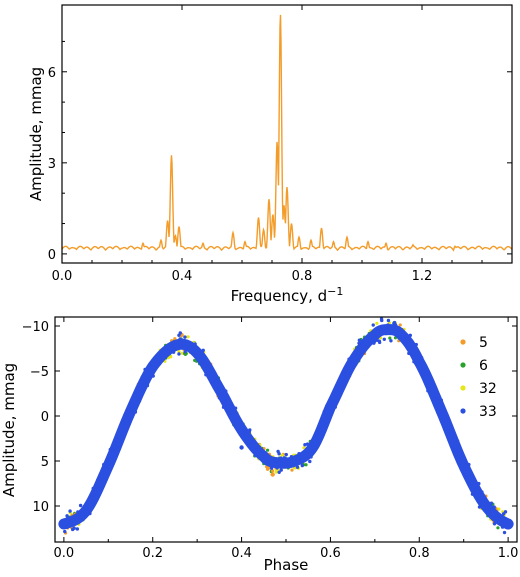  What do you see at coordinates (35, 327) in the screenshot?
I see `y-tick-label: −10` at bounding box center [35, 327].